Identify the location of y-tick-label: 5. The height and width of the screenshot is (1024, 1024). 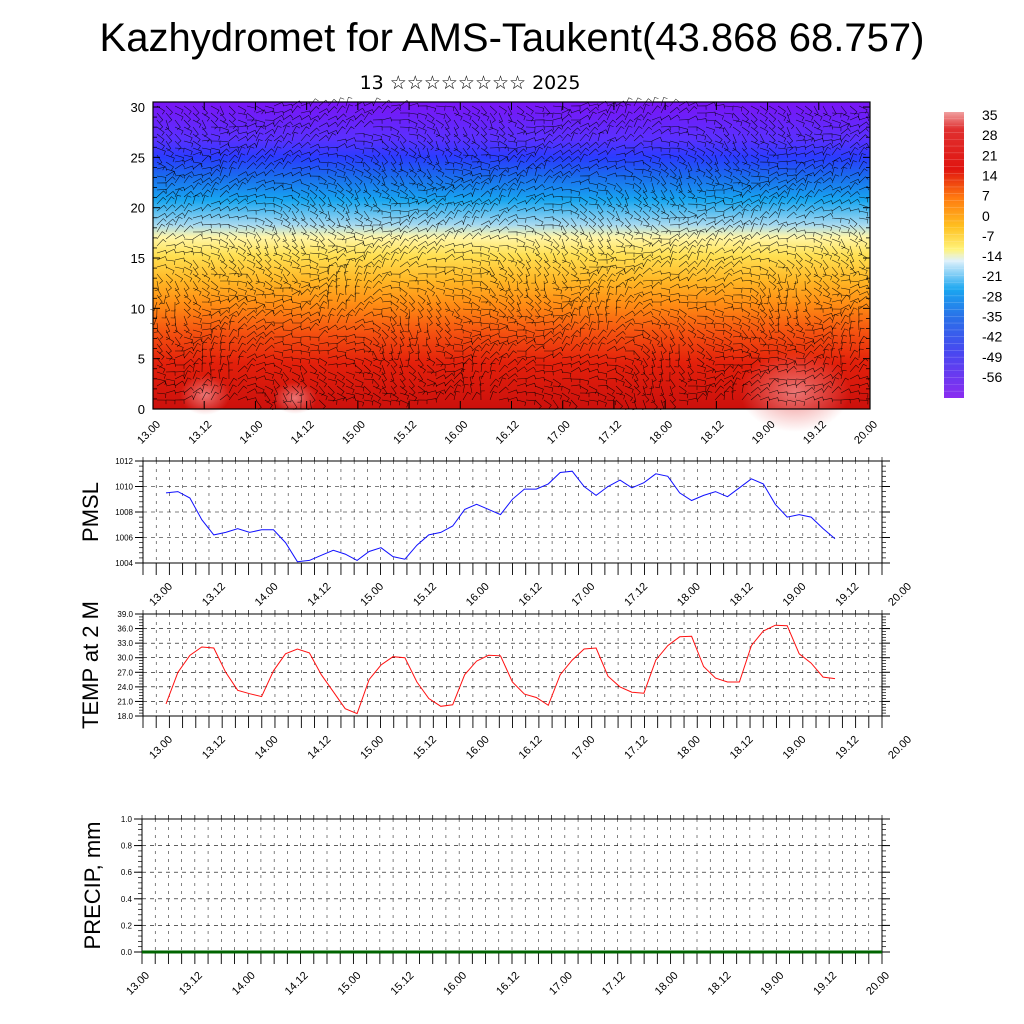
(141, 359).